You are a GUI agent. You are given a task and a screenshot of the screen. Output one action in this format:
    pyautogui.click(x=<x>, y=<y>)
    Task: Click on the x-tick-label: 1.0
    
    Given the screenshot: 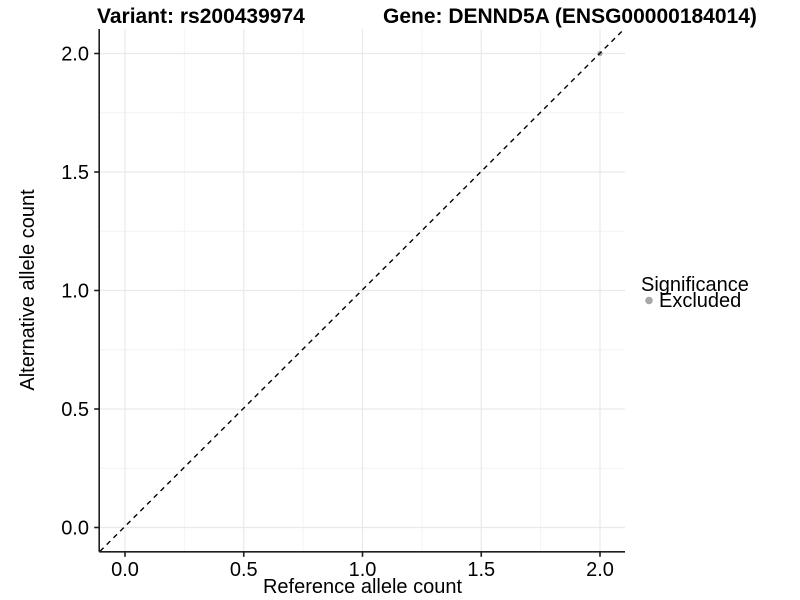 What is the action you would take?
    pyautogui.click(x=363, y=570)
    